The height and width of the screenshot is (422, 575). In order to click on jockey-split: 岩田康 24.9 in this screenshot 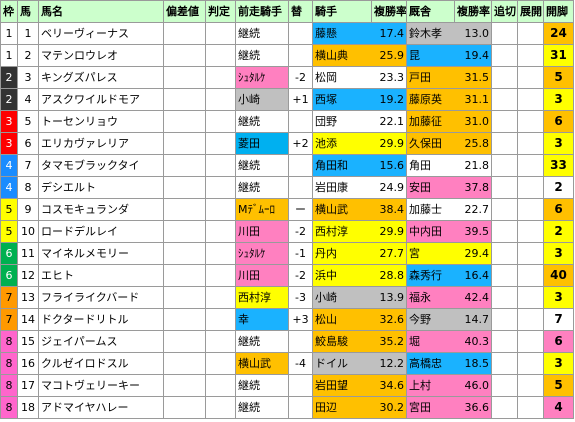, I will do `click(359, 188)`.